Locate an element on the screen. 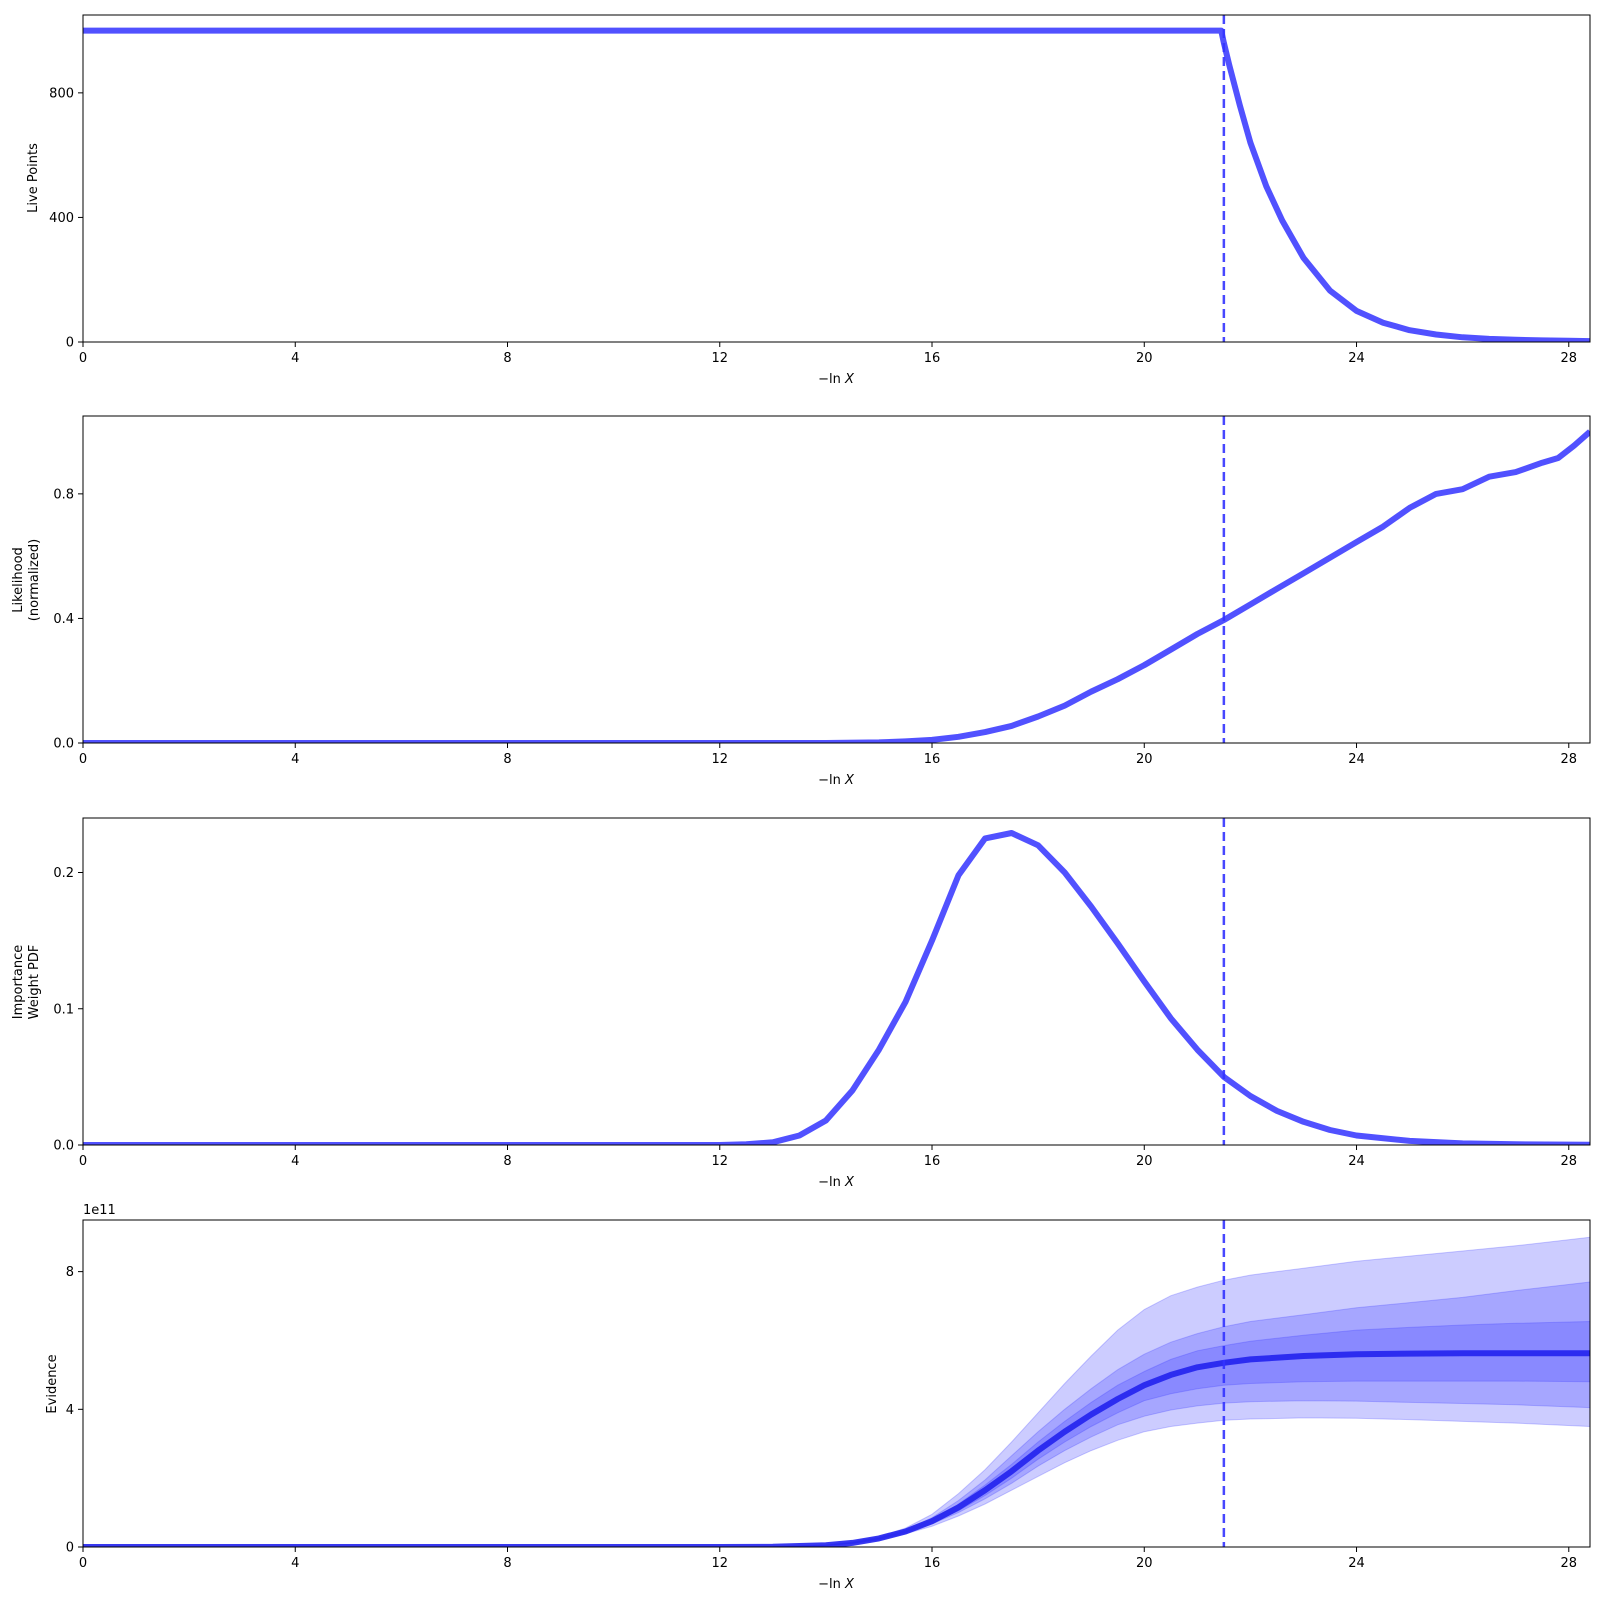 The image size is (1600, 1600). likelihood-xtick-label: 24 is located at coordinates (1356, 759).